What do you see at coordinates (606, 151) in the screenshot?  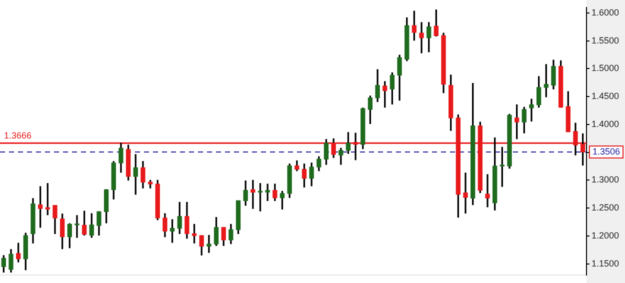 I see `ref-line-label: 1.3506` at bounding box center [606, 151].